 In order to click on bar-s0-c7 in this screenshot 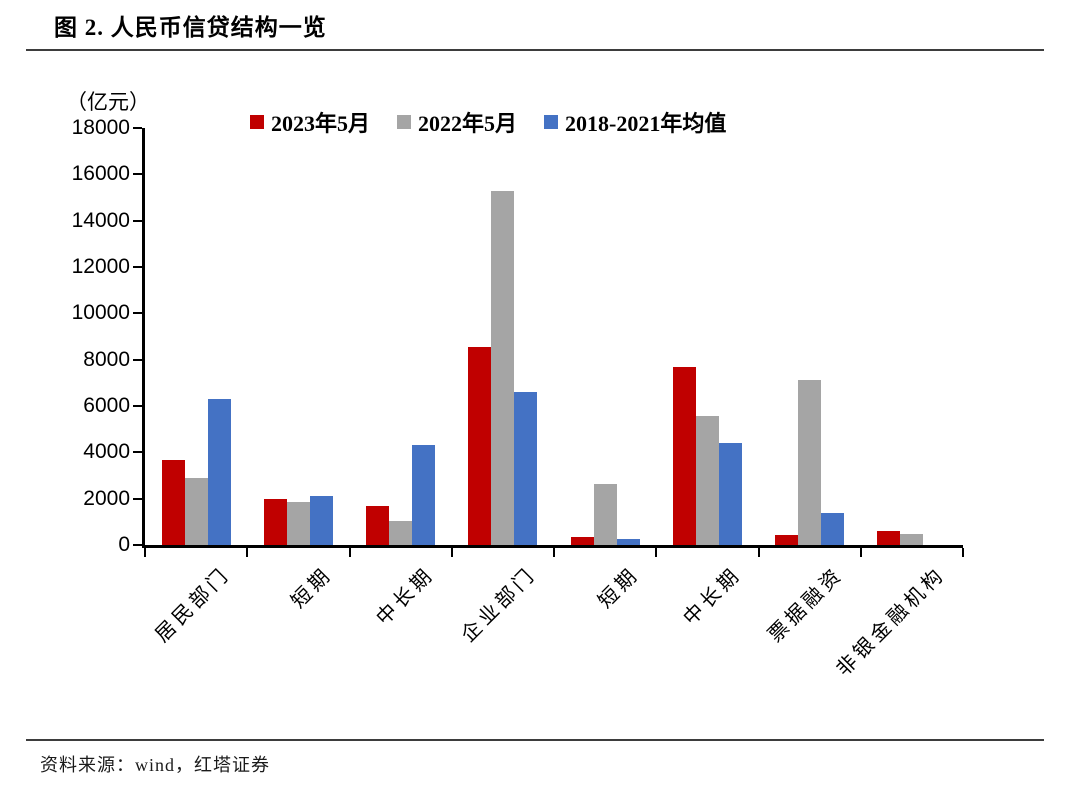, I will do `click(889, 538)`.